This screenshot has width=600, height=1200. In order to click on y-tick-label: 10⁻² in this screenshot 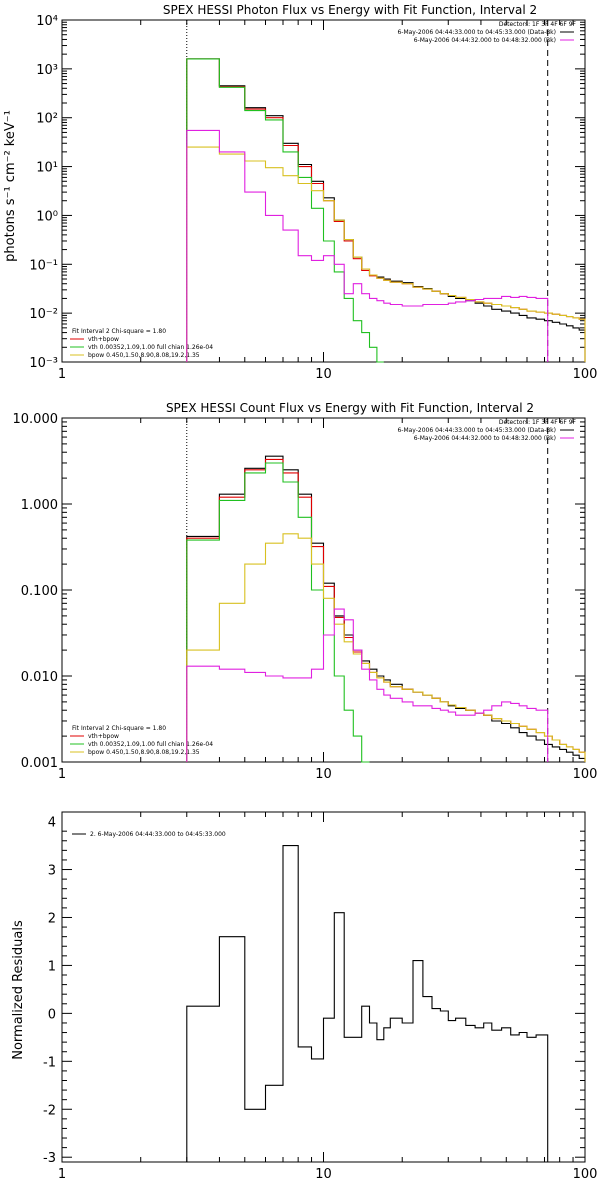, I will do `click(43, 314)`.